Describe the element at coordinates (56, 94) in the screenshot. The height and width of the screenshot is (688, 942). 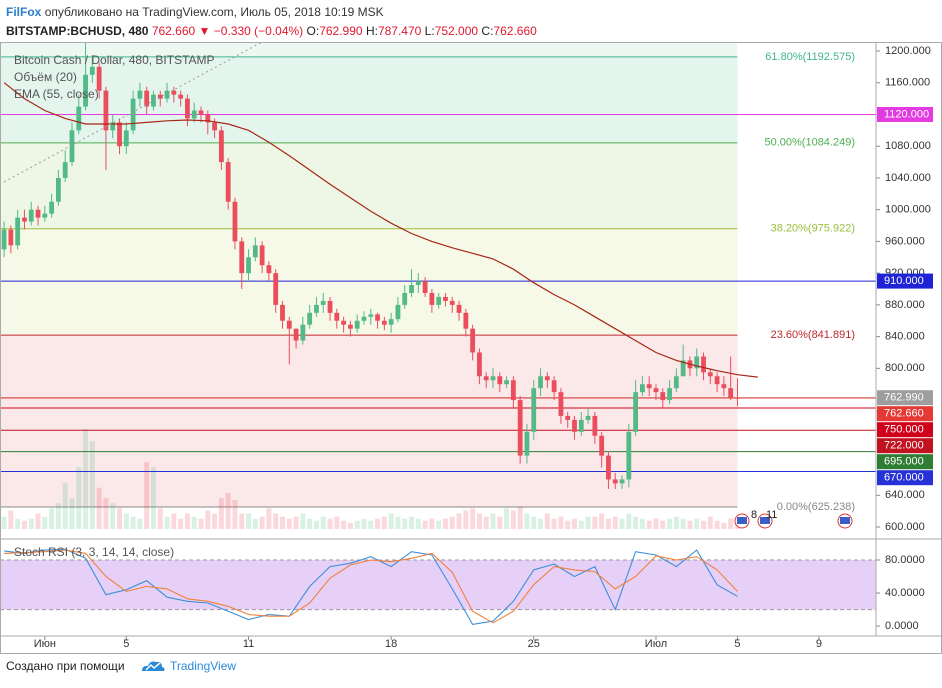
I see `ema-legend: EMA (55, close)` at that location.